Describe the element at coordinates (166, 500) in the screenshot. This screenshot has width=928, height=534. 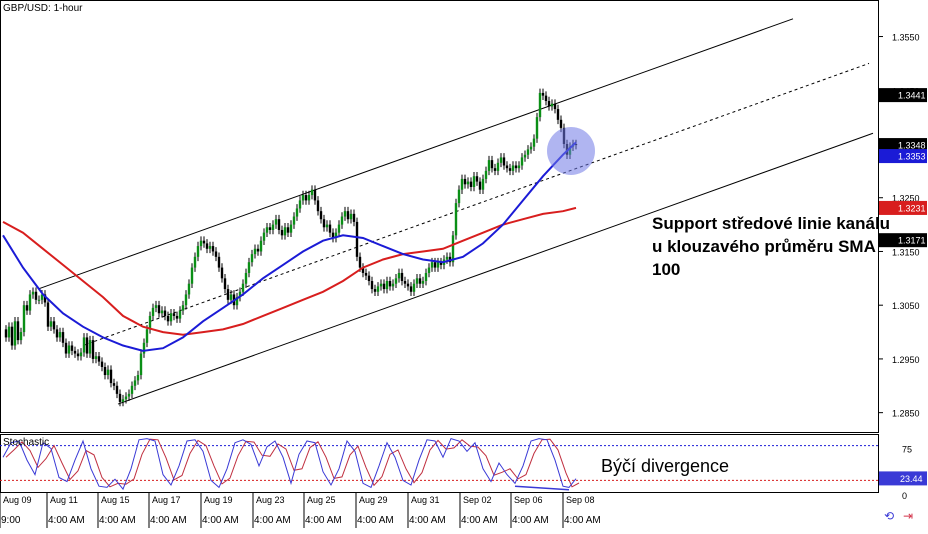
I see `x-date-label: Aug 17` at that location.